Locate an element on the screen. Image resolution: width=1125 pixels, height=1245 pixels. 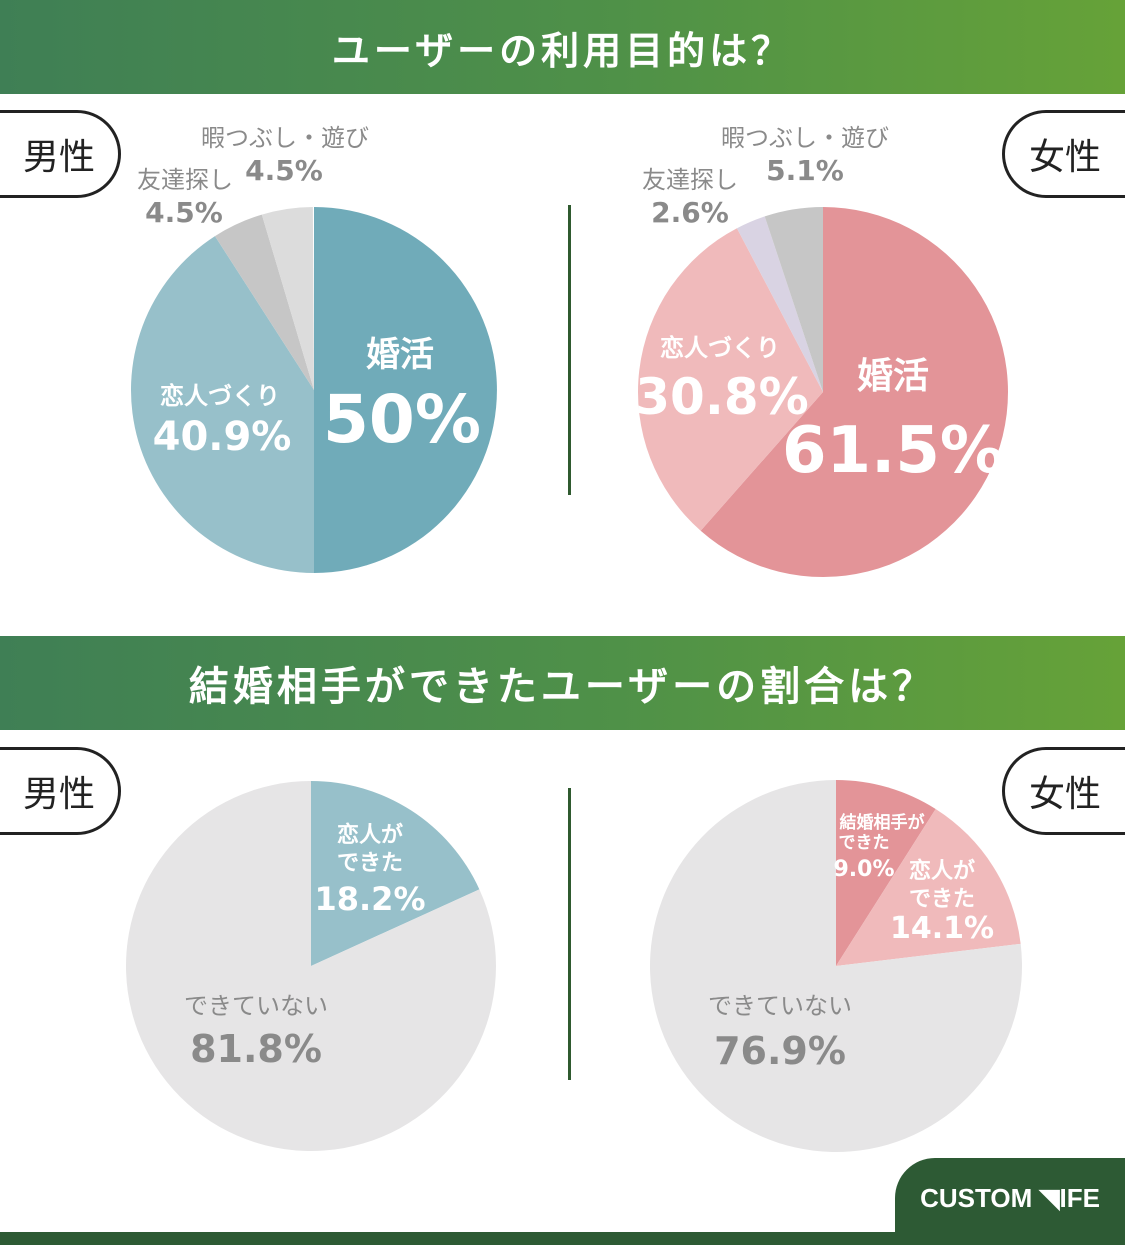
section2-title: 結婚相手ができたユーザーの割合は？ is located at coordinates (562, 683).